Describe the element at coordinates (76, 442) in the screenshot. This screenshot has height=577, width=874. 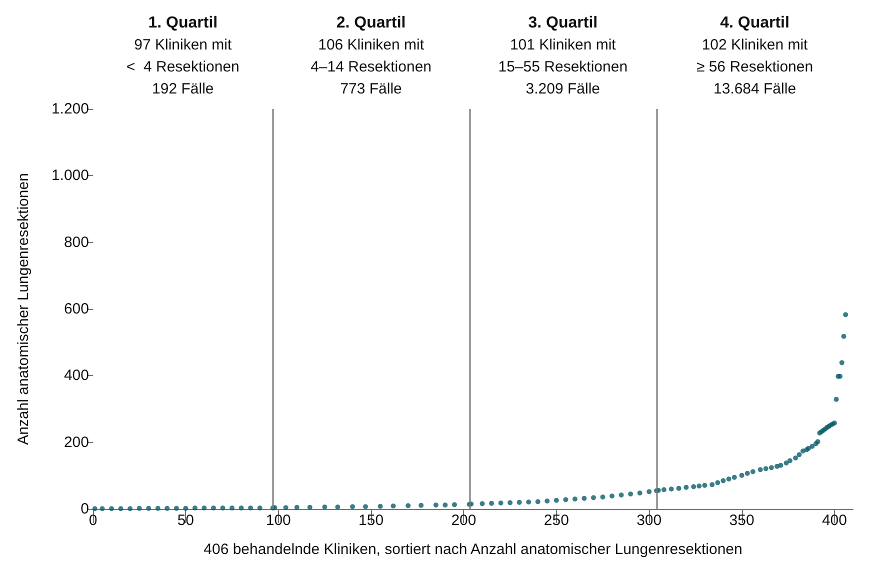
I see `y-tick-label: 200` at that location.